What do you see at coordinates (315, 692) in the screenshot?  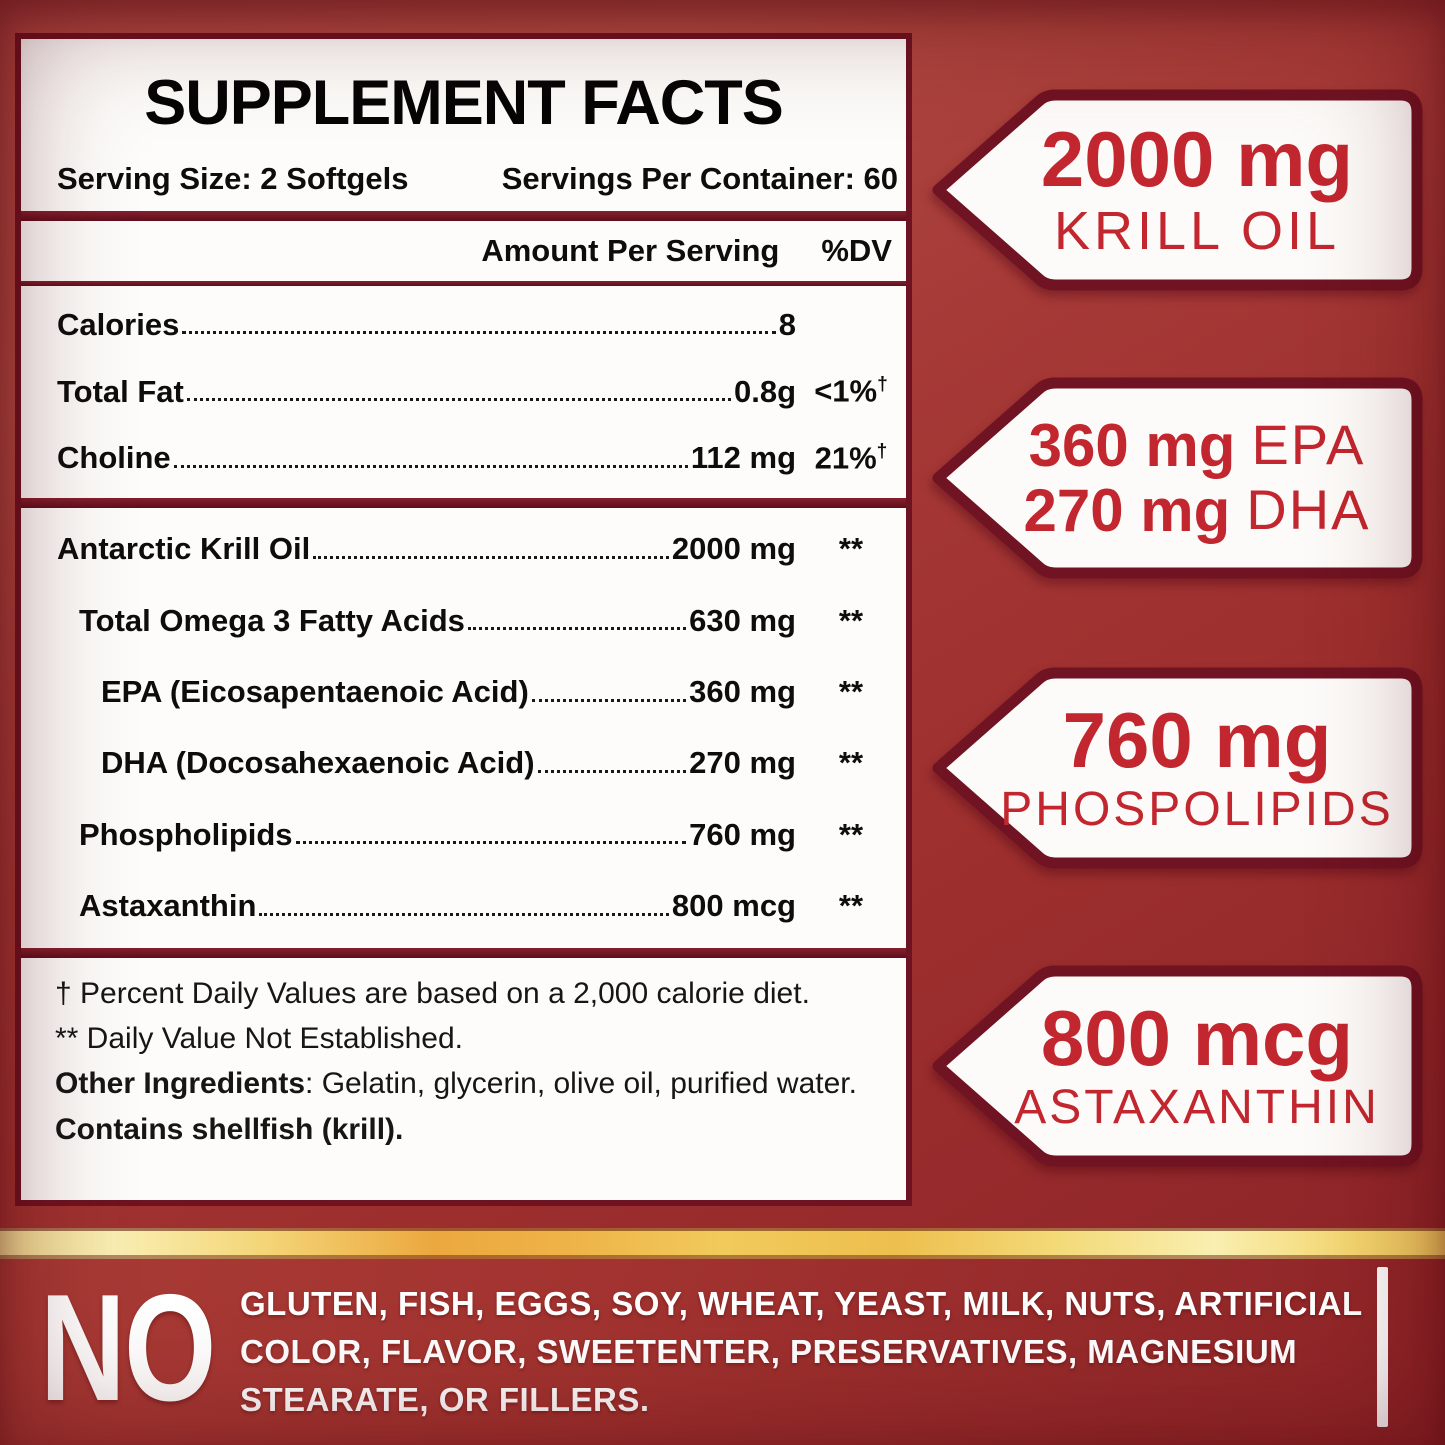 I see `row-label: EPA (Eicosapentaenoic Acid)` at bounding box center [315, 692].